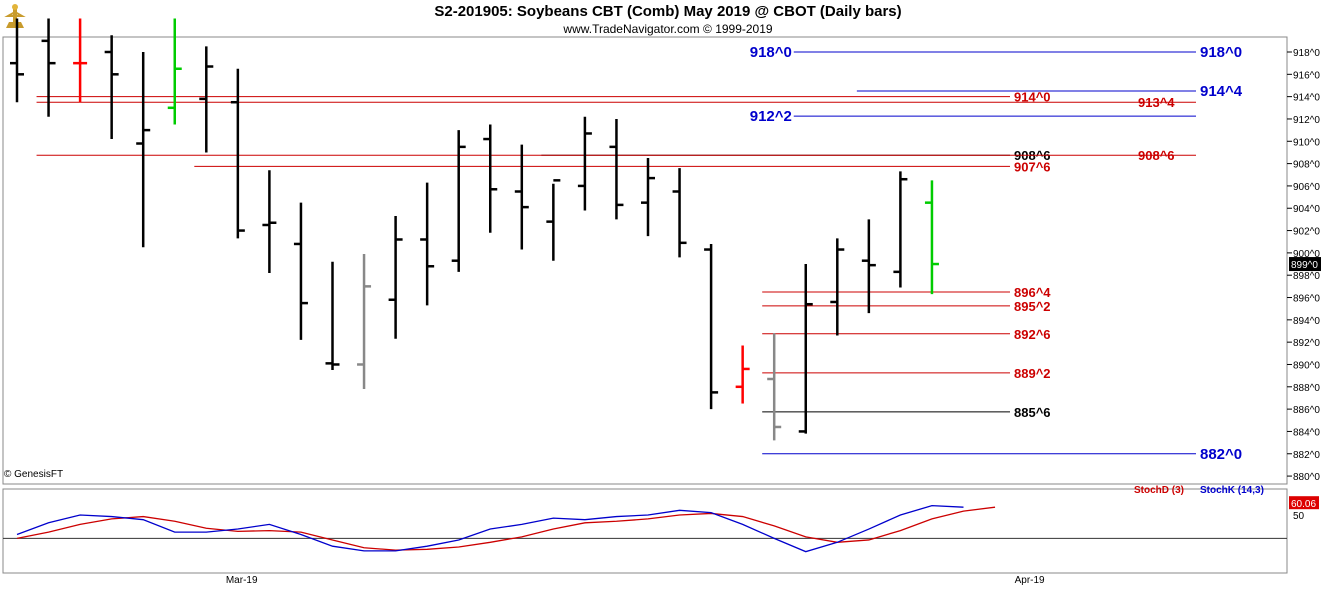 The image size is (1336, 591). Describe the element at coordinates (1306, 276) in the screenshot. I see `y-axis-tick-label: 898^0` at that location.